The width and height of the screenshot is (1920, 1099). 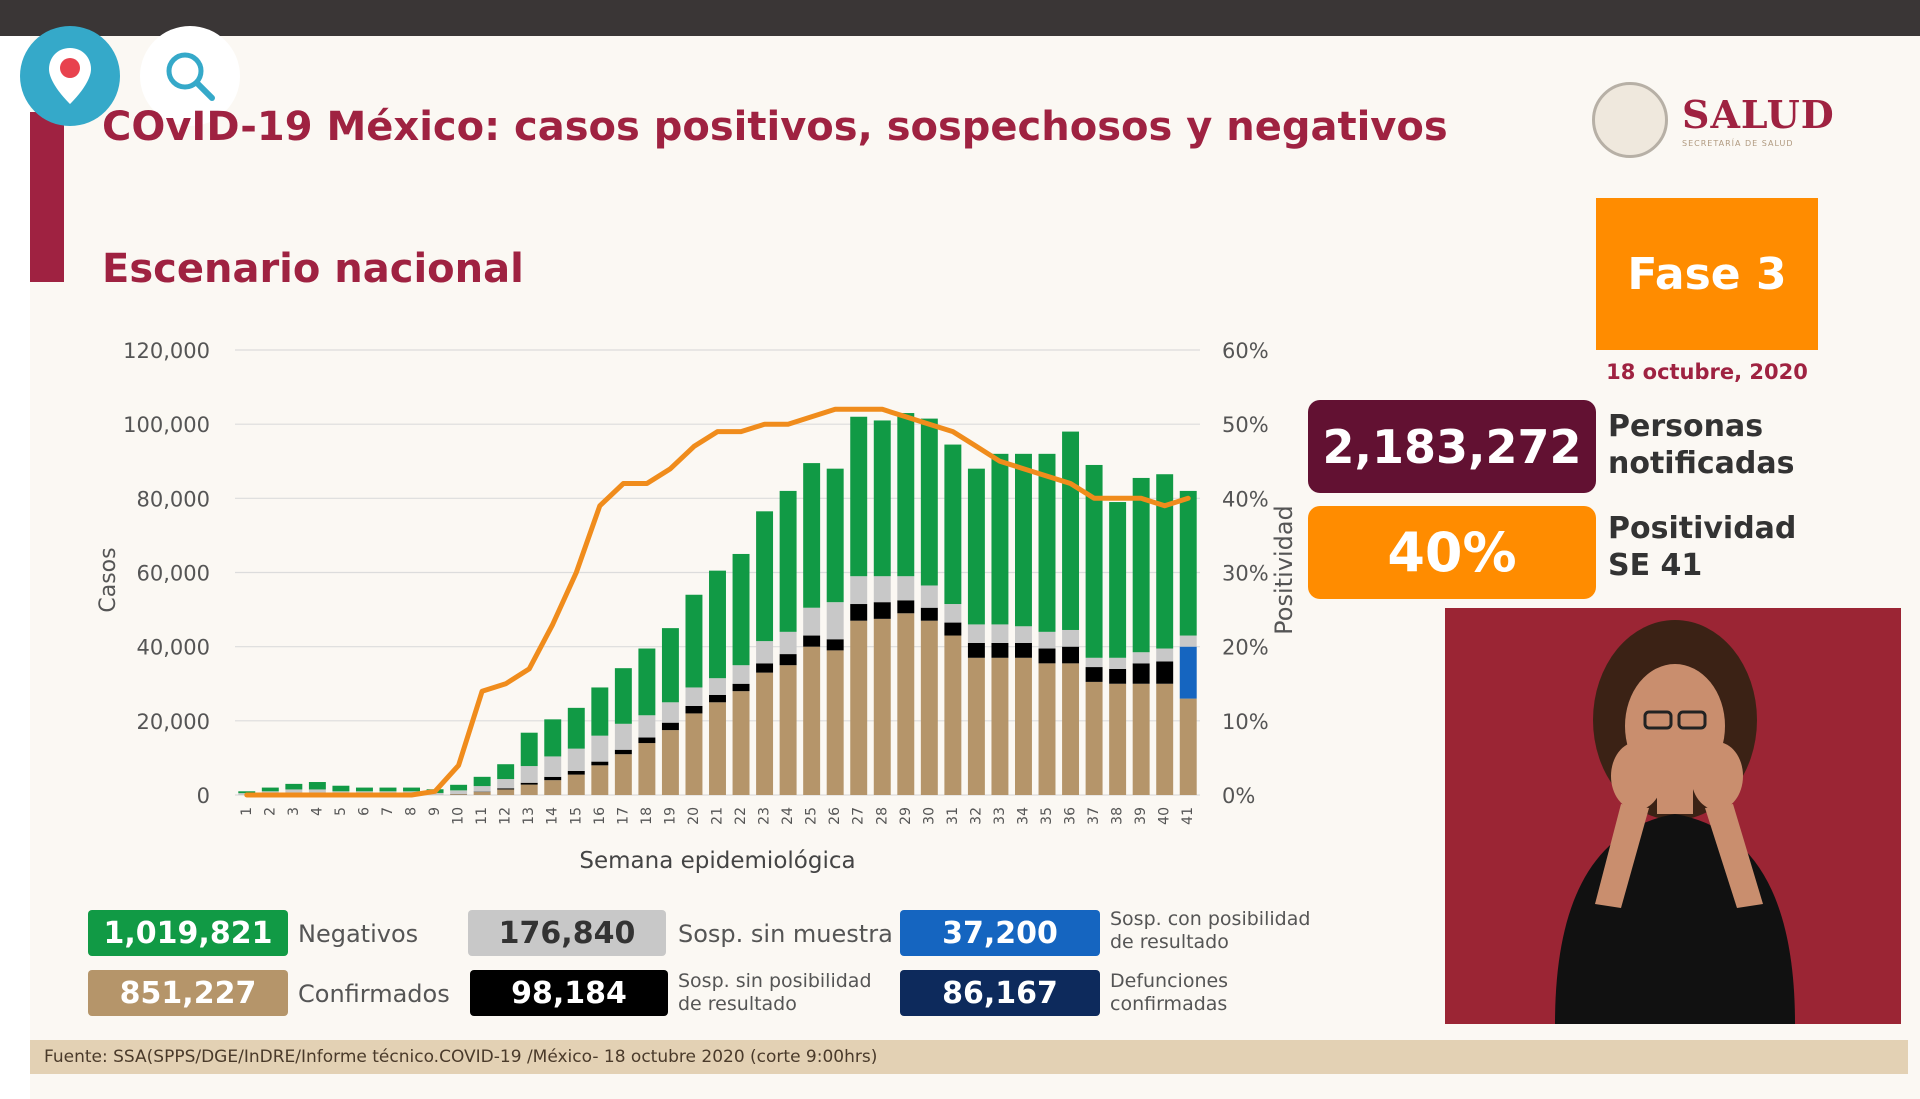 What do you see at coordinates (882, 816) in the screenshot?
I see `x-tick-label: 28` at bounding box center [882, 816].